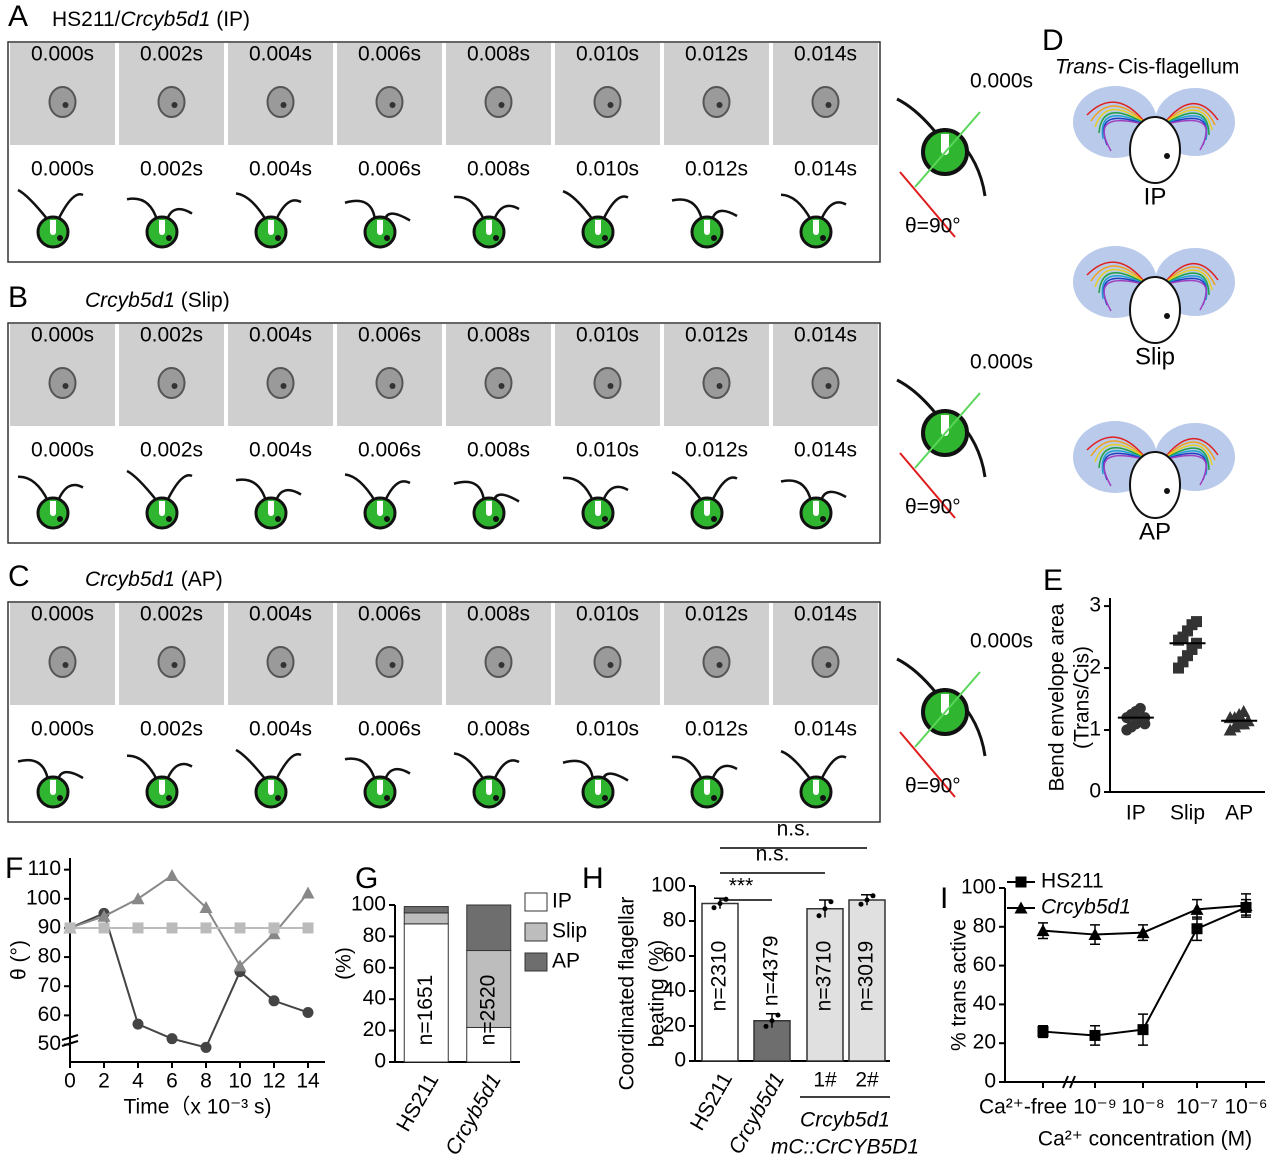 This screenshot has height=1170, width=1280. Describe the element at coordinates (845, 1120) in the screenshot. I see `group-label: Crcyb5d1` at that location.